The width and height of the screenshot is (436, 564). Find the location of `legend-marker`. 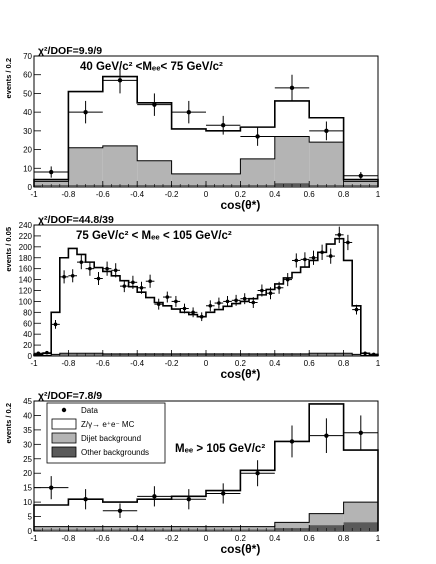

legend-marker is located at coordinates (64, 410).